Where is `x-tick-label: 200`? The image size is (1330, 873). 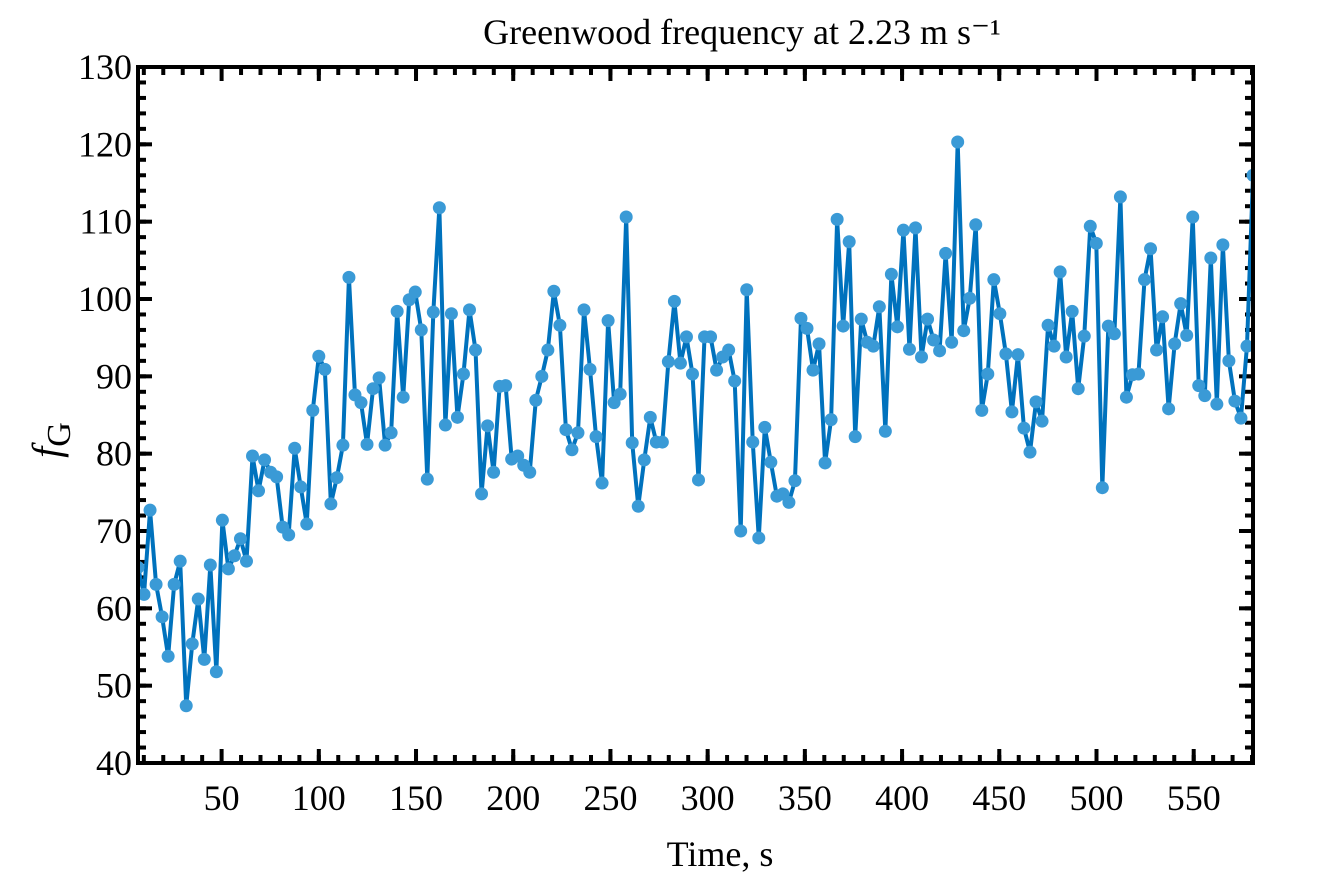 x-tick-label: 200 is located at coordinates (513, 798).